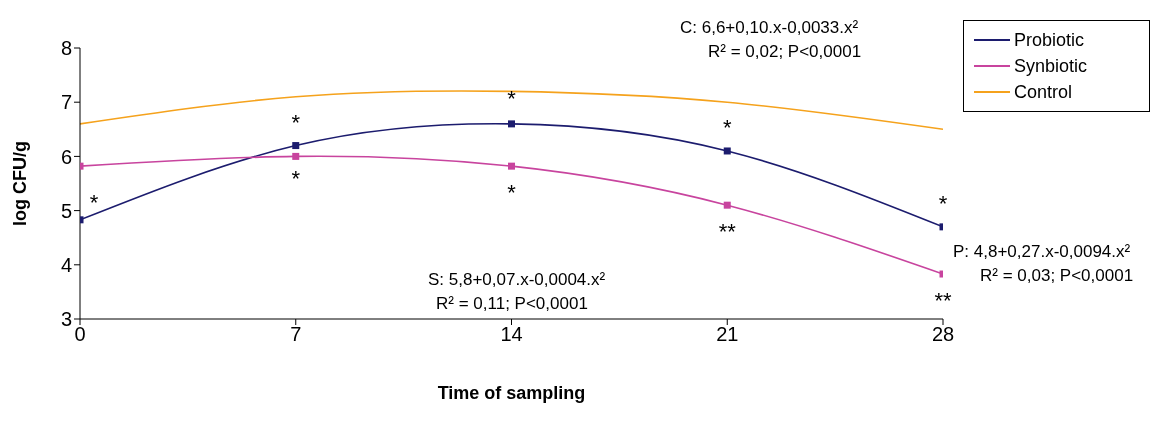  Describe the element at coordinates (727, 334) in the screenshot. I see `x-tick-label: 21` at that location.